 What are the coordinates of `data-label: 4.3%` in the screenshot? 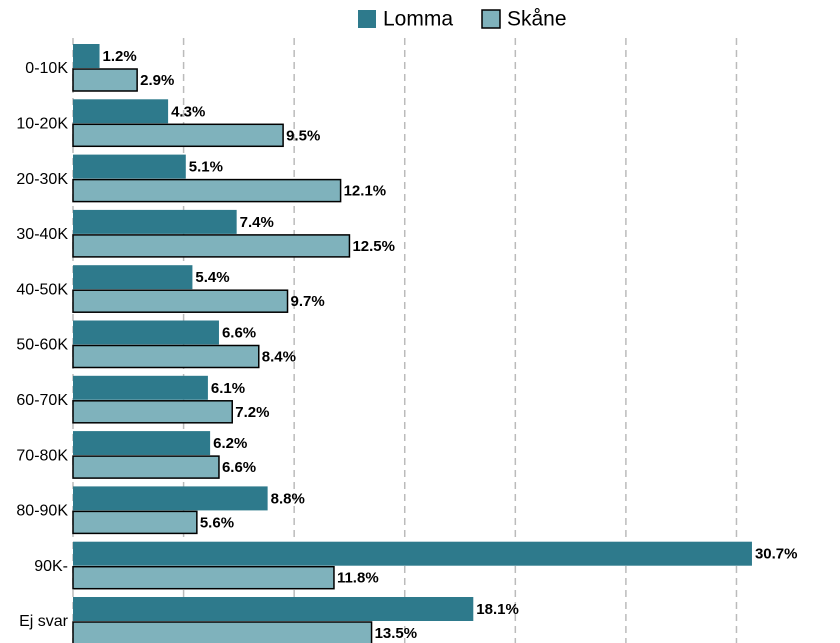 It's located at (188, 111).